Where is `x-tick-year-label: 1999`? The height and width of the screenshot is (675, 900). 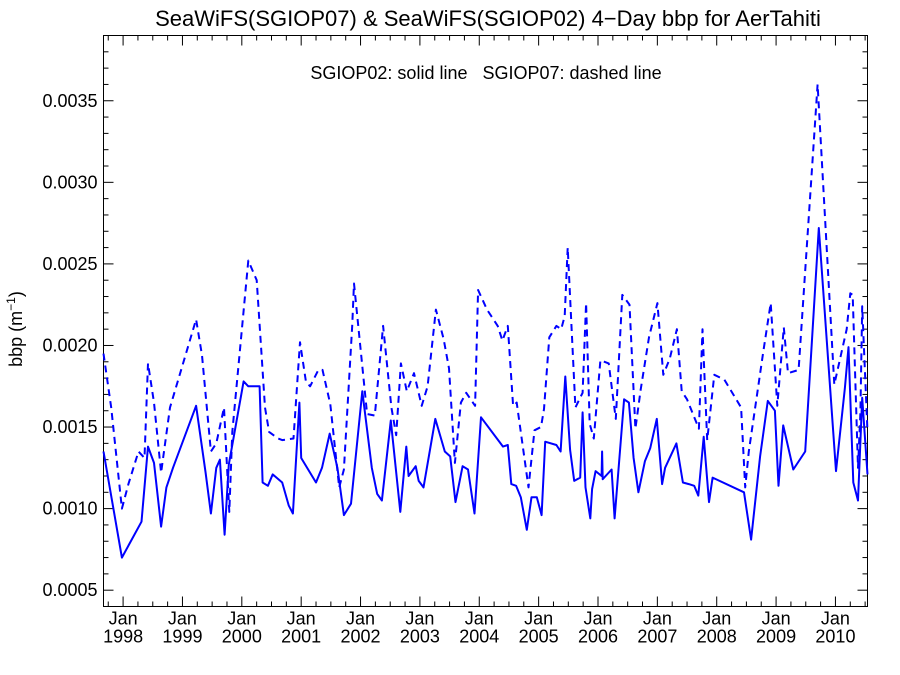
x-tick-year-label: 1999 is located at coordinates (182, 637).